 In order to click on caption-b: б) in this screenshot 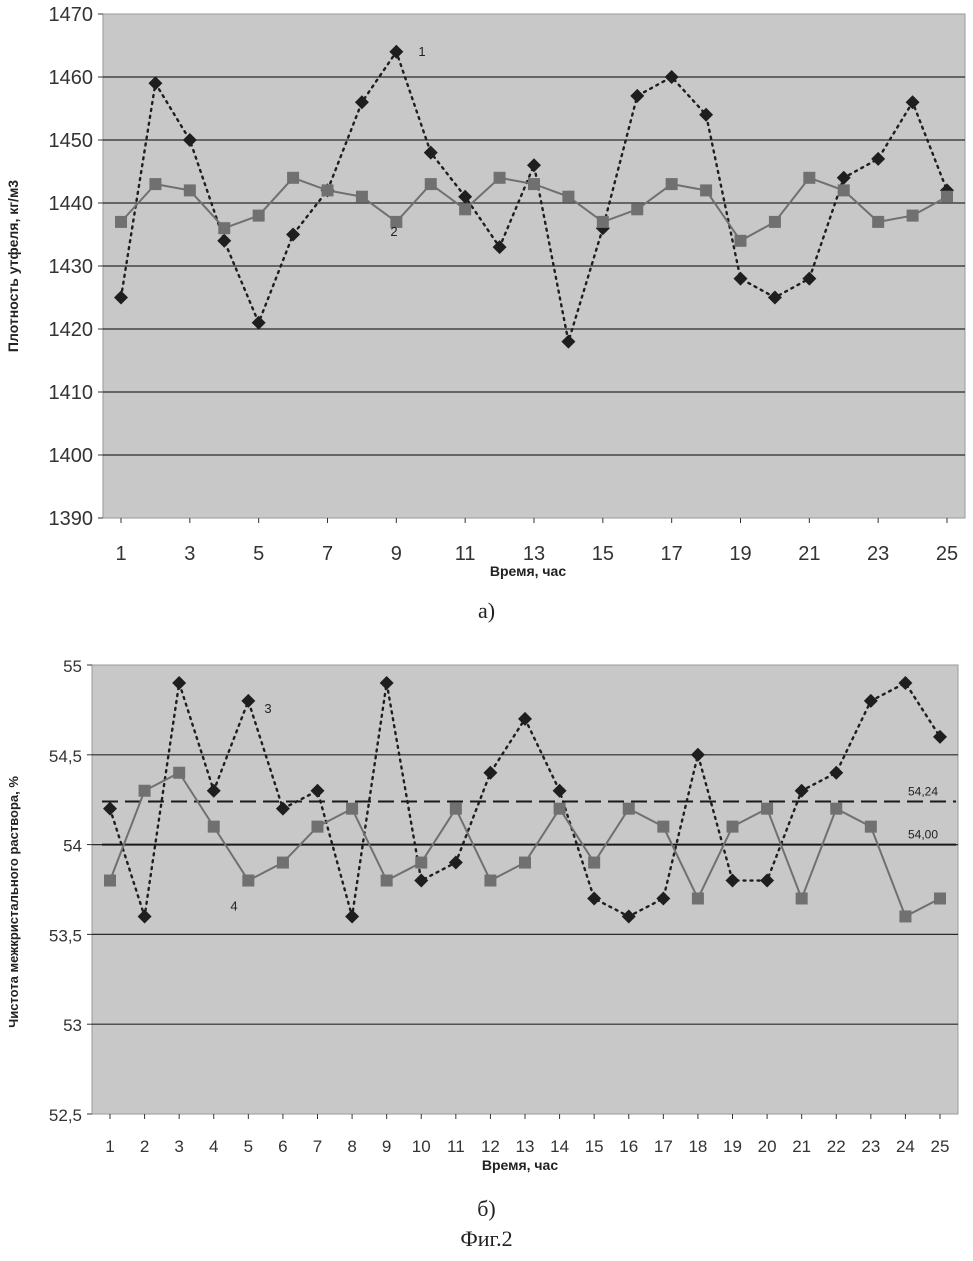, I will do `click(486, 1209)`.